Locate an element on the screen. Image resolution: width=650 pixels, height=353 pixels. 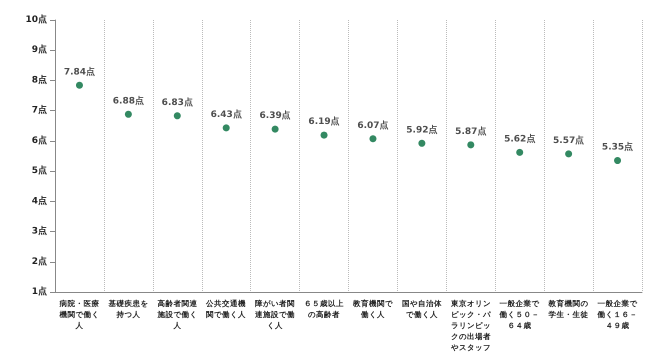
y-tick-label: 5点 is located at coordinates (39, 170).